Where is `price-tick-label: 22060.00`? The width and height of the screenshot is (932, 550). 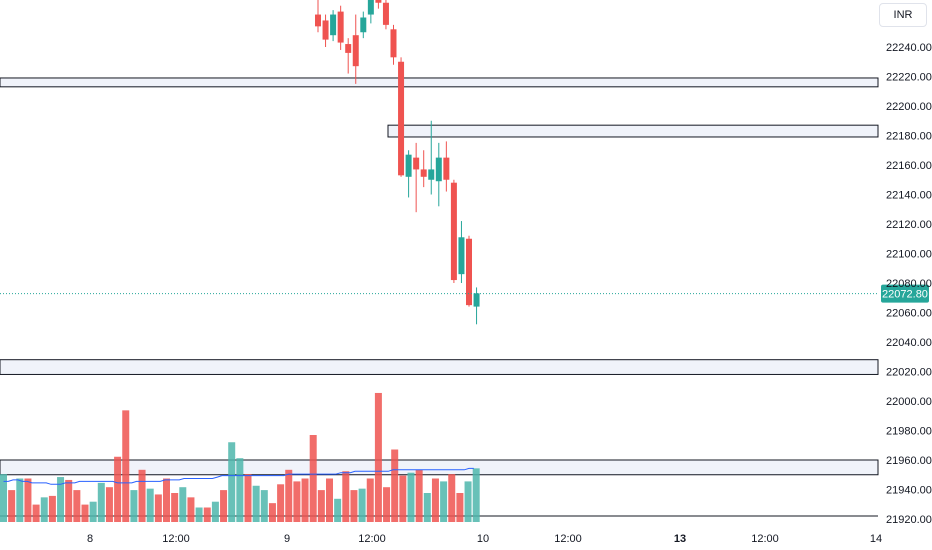 price-tick-label: 22060.00 is located at coordinates (909, 314).